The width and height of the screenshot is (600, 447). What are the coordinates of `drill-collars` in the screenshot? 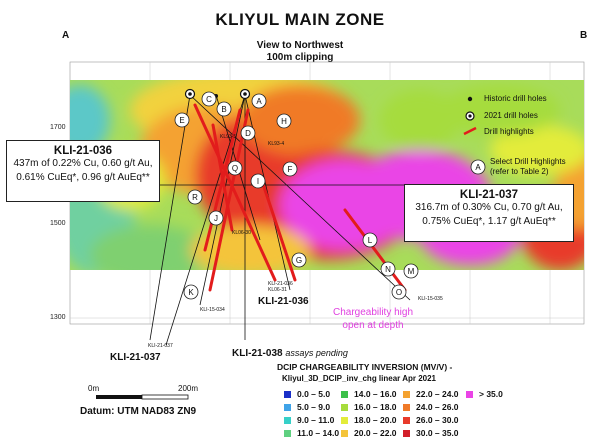 It's located at (217, 94).